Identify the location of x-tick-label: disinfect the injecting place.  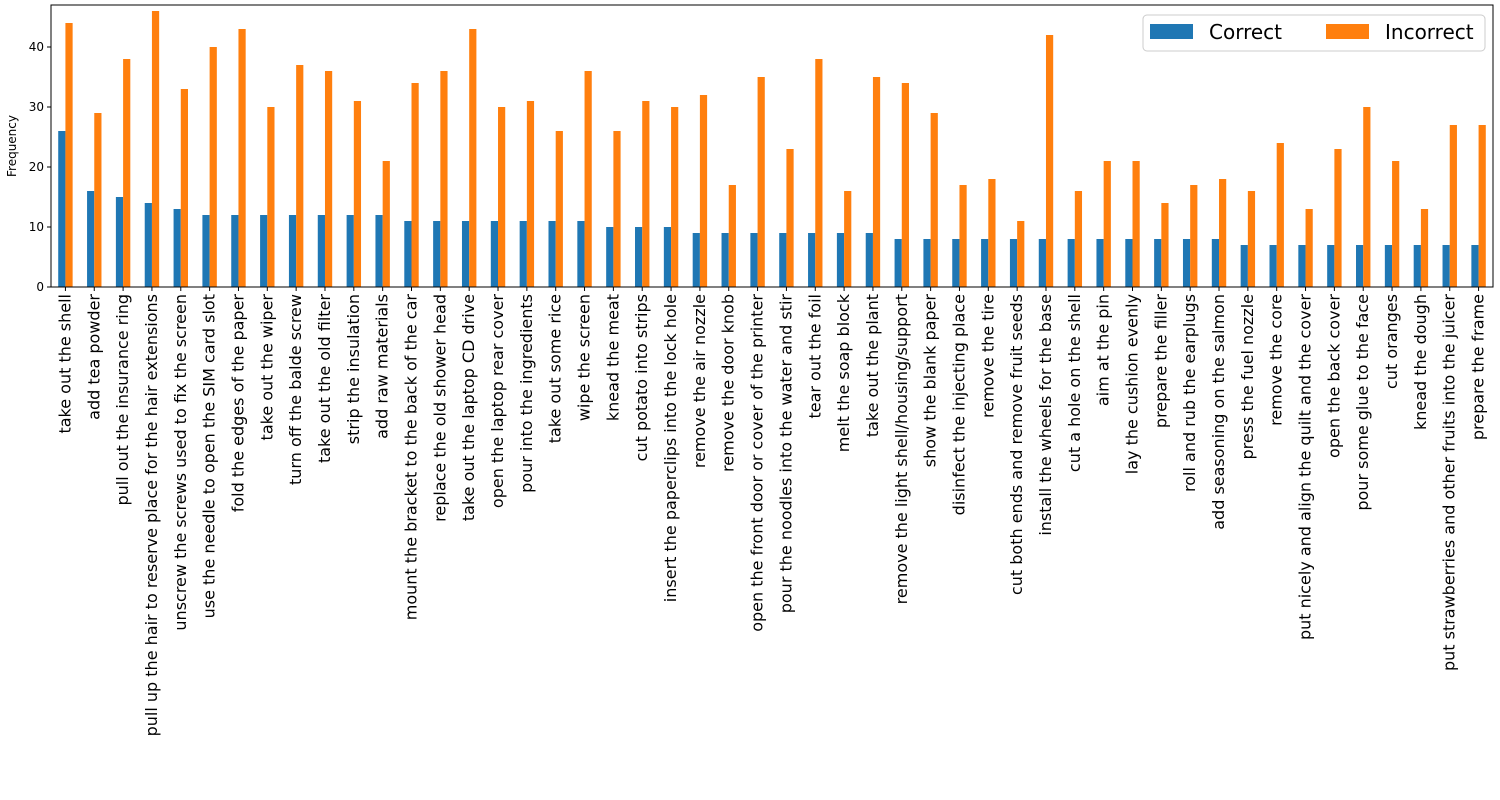
(958, 404).